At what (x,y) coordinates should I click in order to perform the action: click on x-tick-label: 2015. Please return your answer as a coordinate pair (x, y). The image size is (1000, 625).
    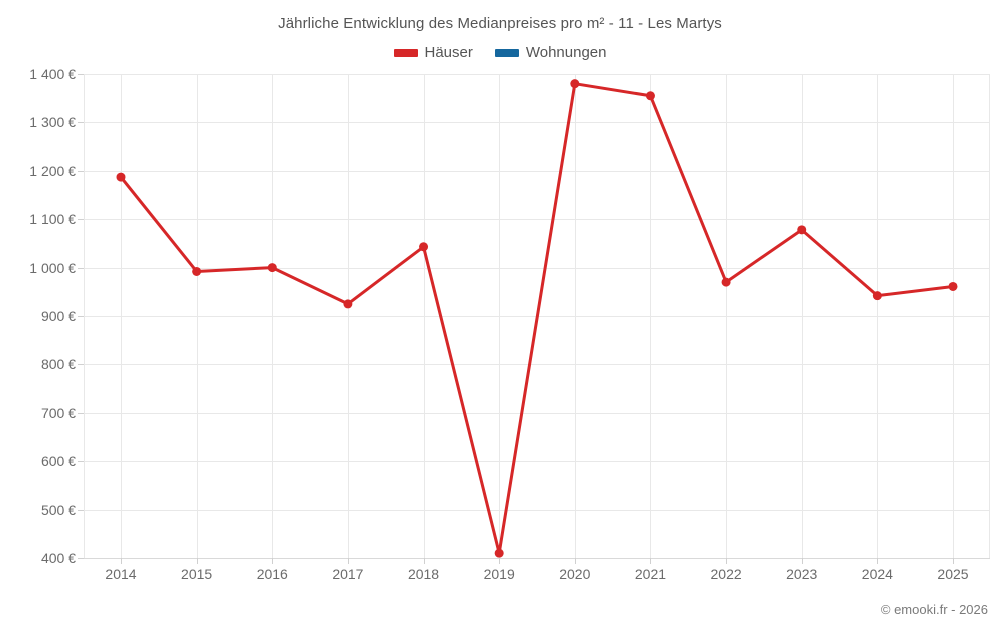
    Looking at the image, I should click on (197, 574).